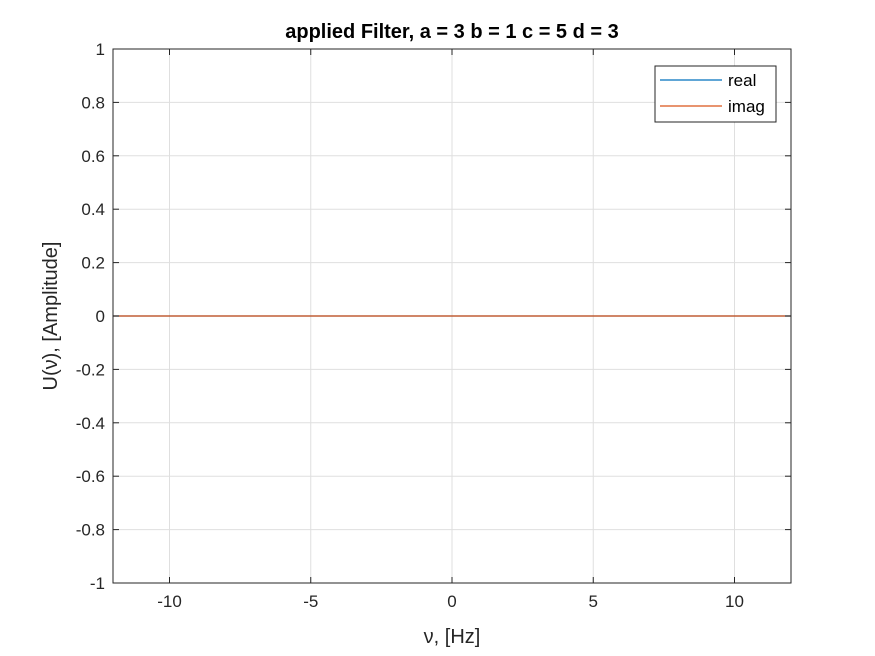 Image resolution: width=875 pixels, height=656 pixels. Describe the element at coordinates (451, 601) in the screenshot. I see `x-tick-label: 0` at that location.